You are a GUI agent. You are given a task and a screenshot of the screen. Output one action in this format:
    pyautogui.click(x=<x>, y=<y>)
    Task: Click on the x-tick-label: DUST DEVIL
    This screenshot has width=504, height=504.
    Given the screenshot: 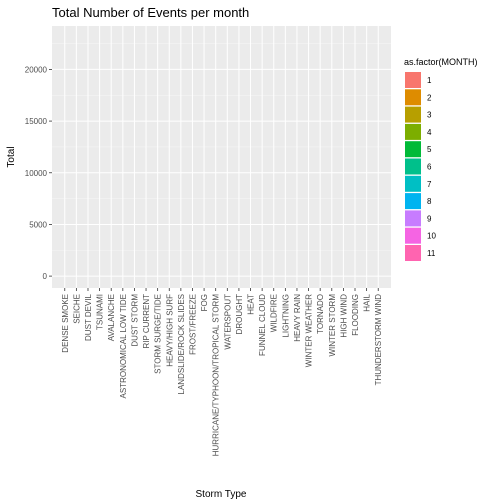 What is the action you would take?
    pyautogui.click(x=88, y=317)
    